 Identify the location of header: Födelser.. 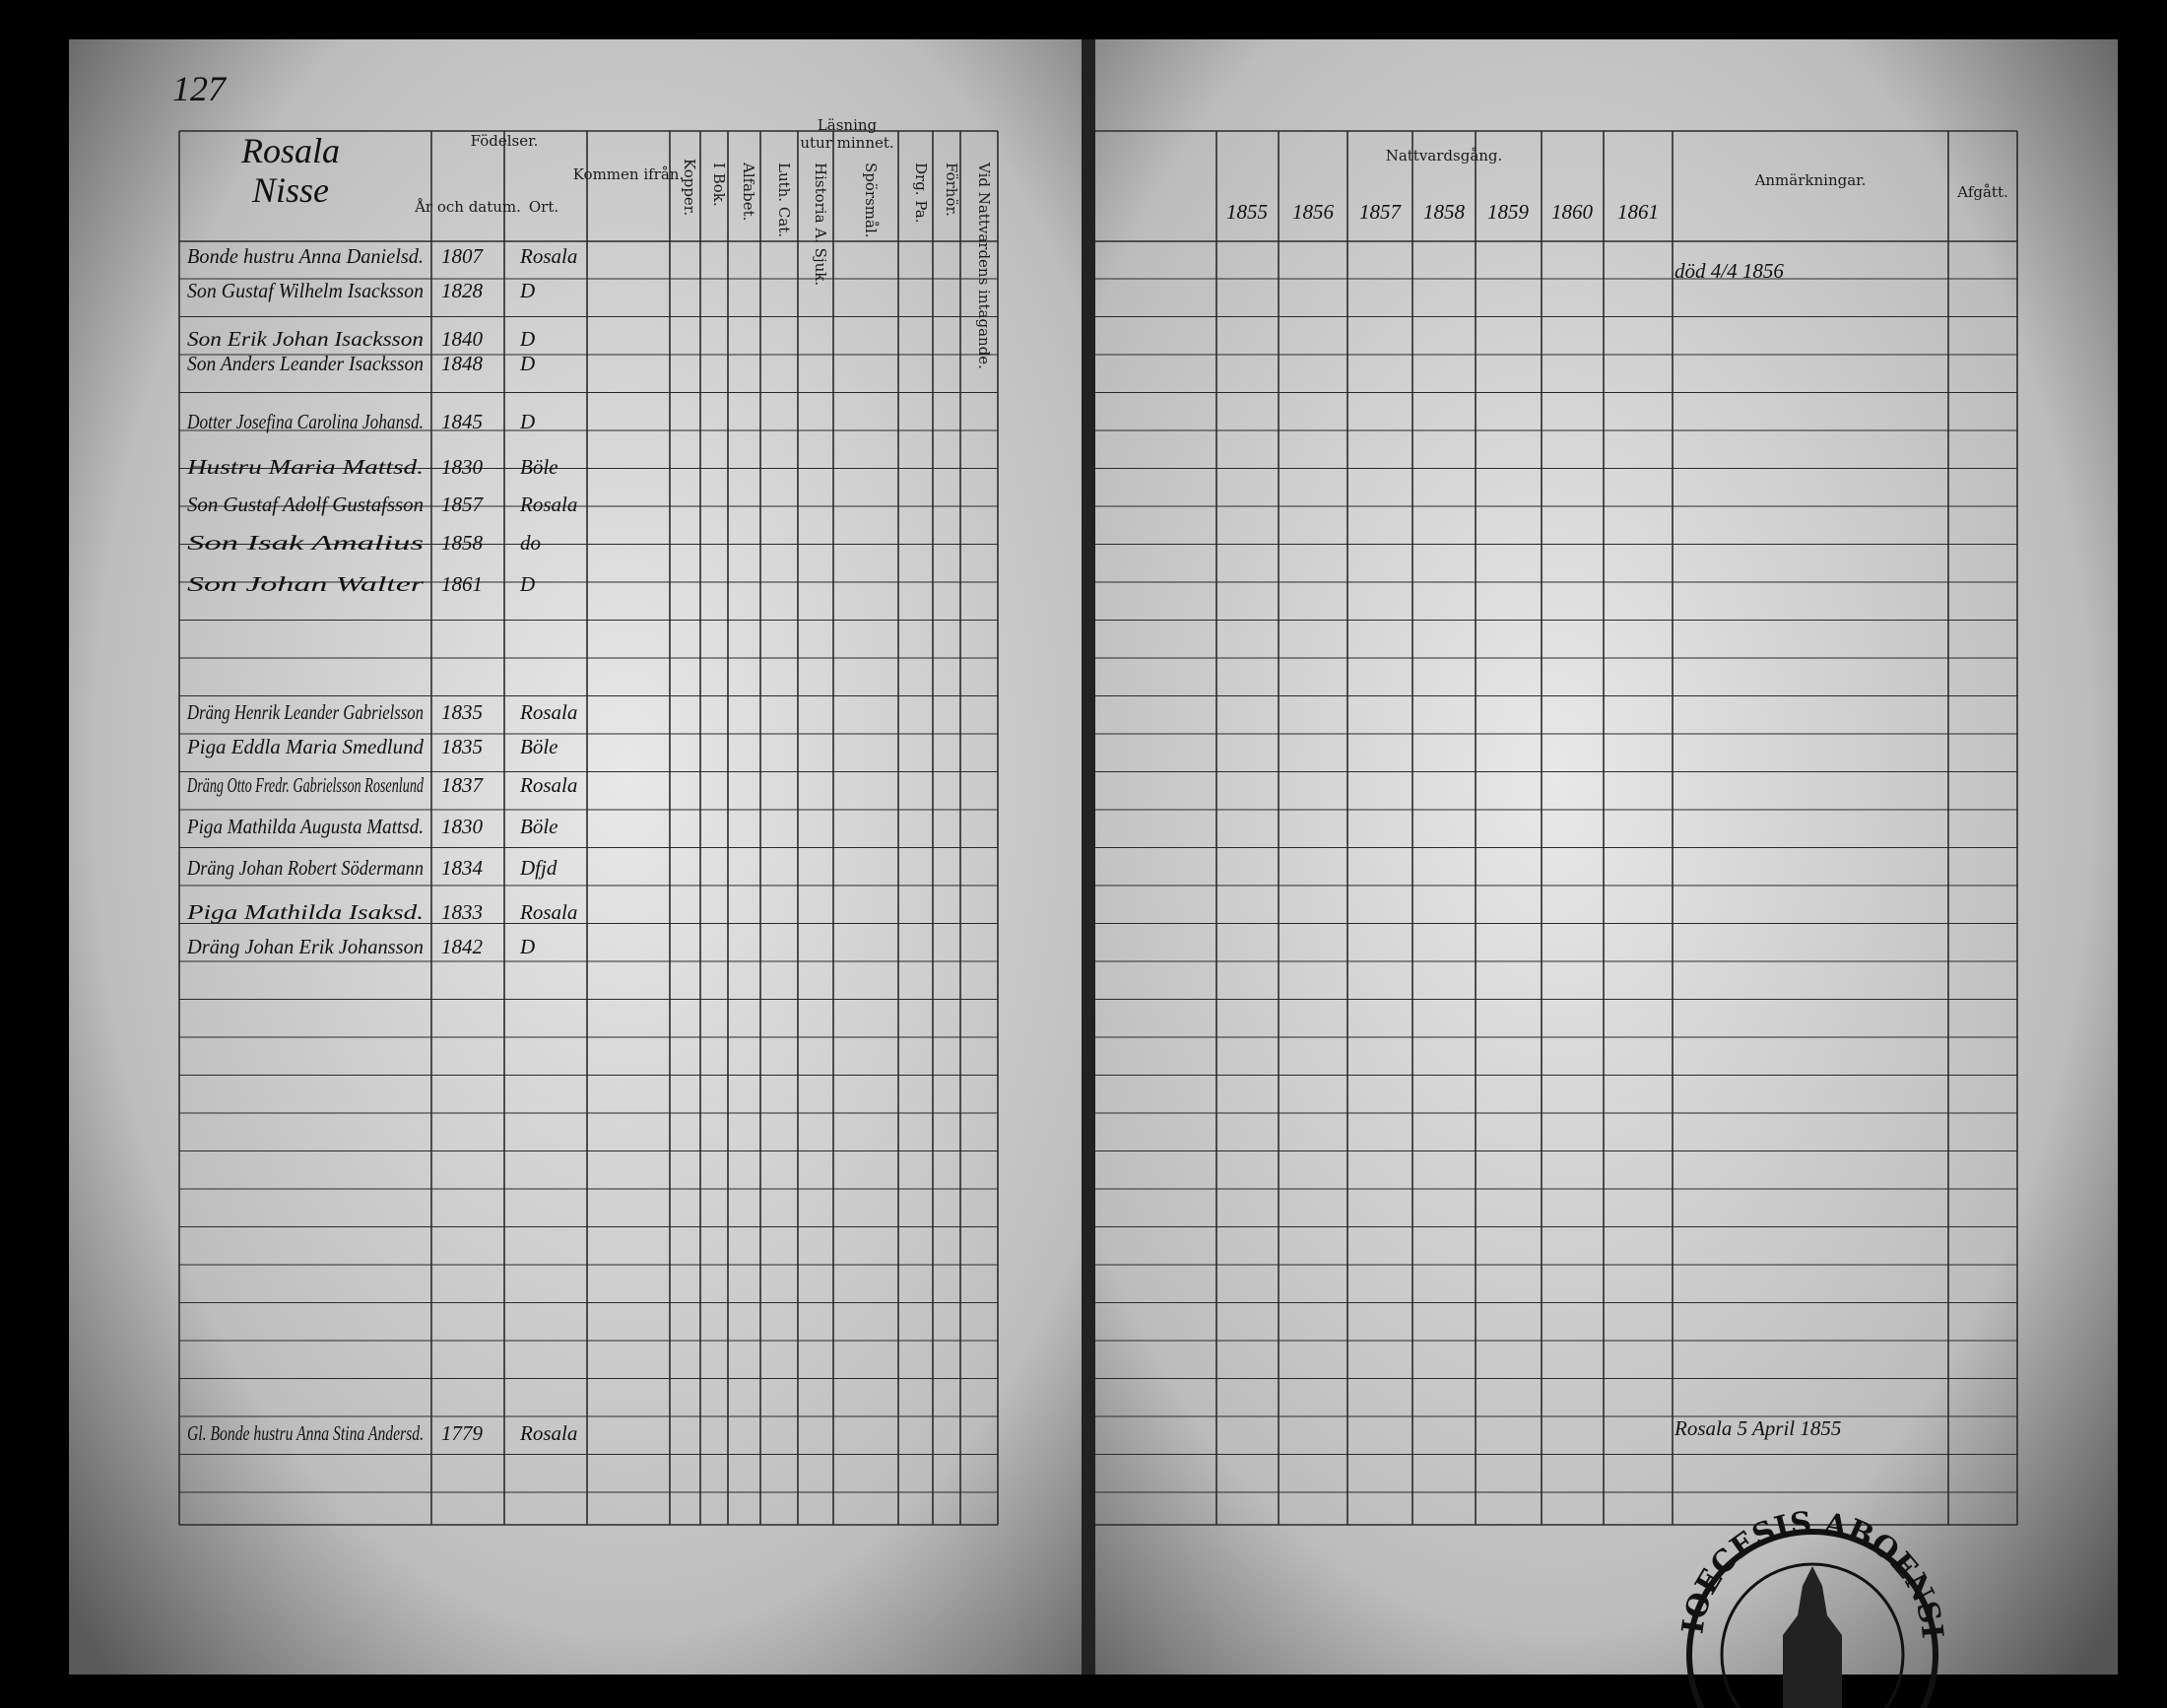
(505, 141).